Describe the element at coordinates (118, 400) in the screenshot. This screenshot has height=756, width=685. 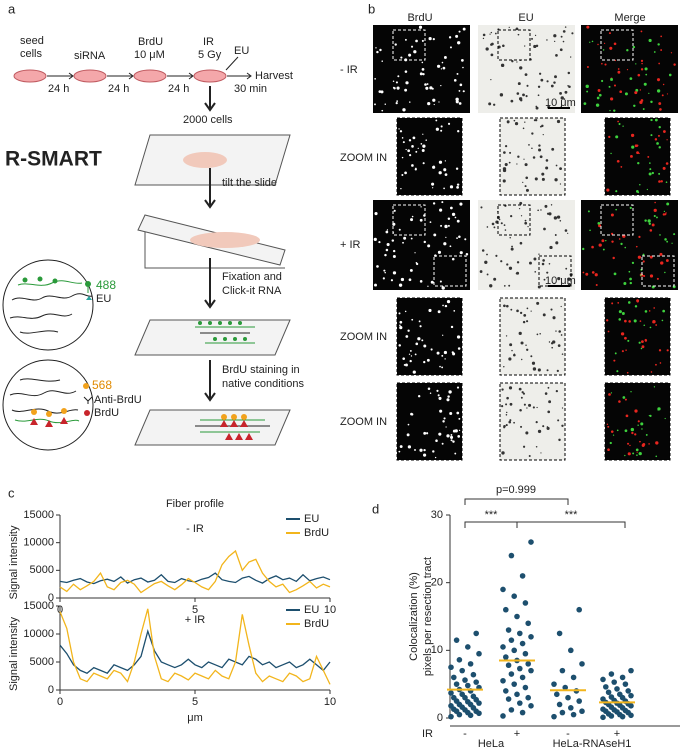
I see `legend-label: Anti-BrdU` at that location.